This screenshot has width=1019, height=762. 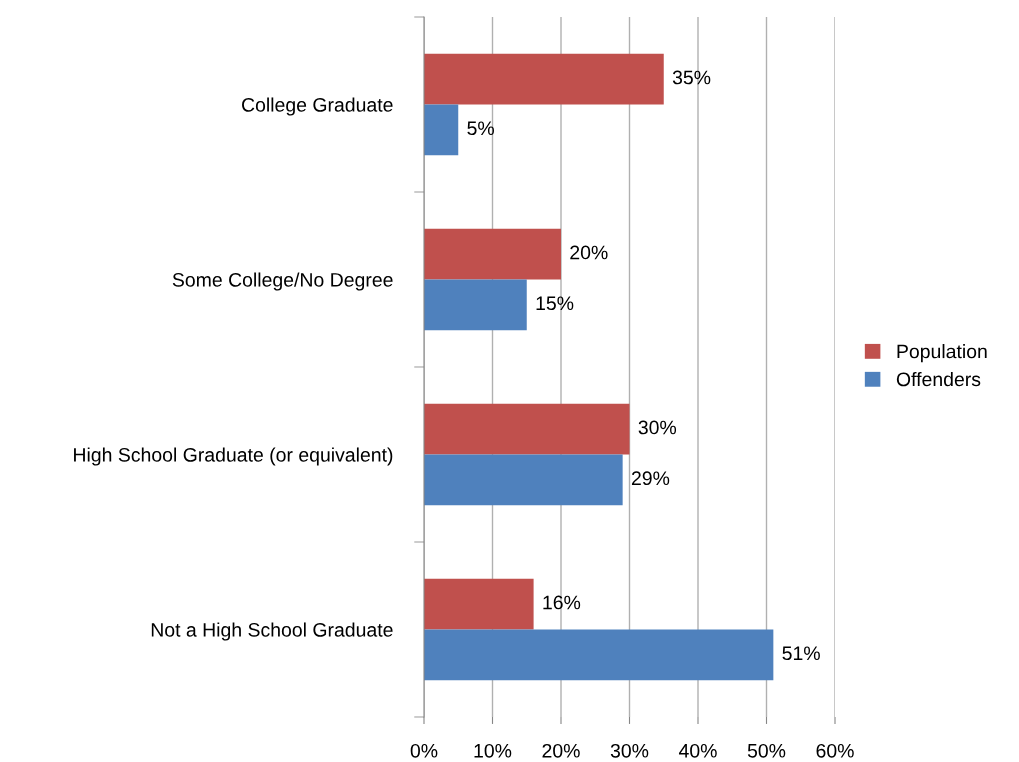 What do you see at coordinates (424, 750) in the screenshot?
I see `x-tick-label: 0%` at bounding box center [424, 750].